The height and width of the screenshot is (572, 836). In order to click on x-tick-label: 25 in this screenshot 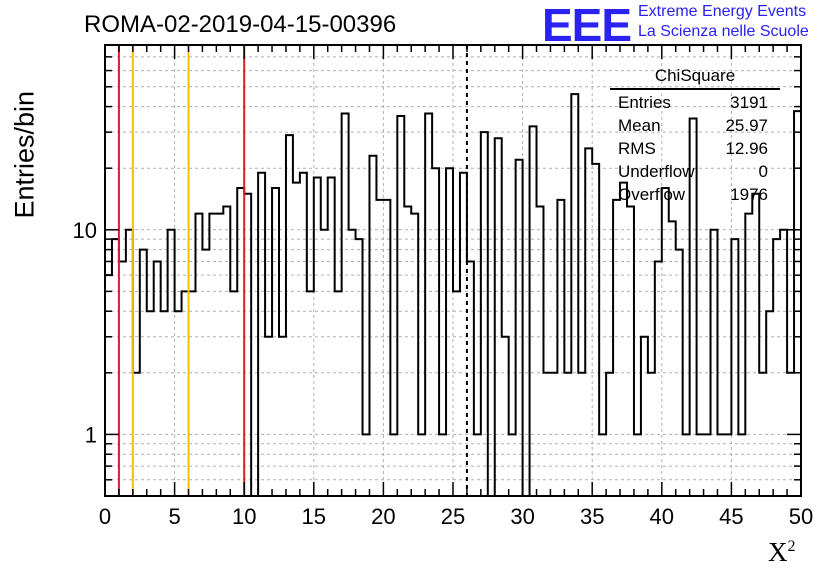, I will do `click(453, 516)`.